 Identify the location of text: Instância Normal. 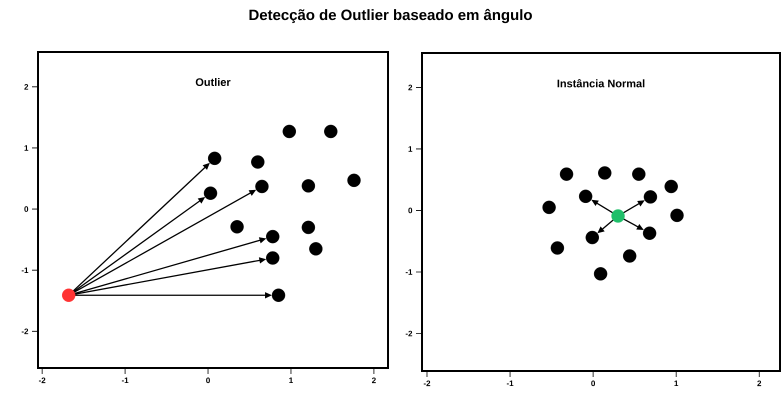
(601, 83).